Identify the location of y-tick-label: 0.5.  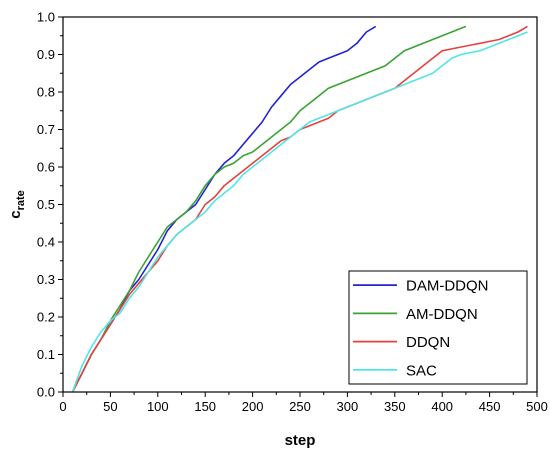
(46, 204).